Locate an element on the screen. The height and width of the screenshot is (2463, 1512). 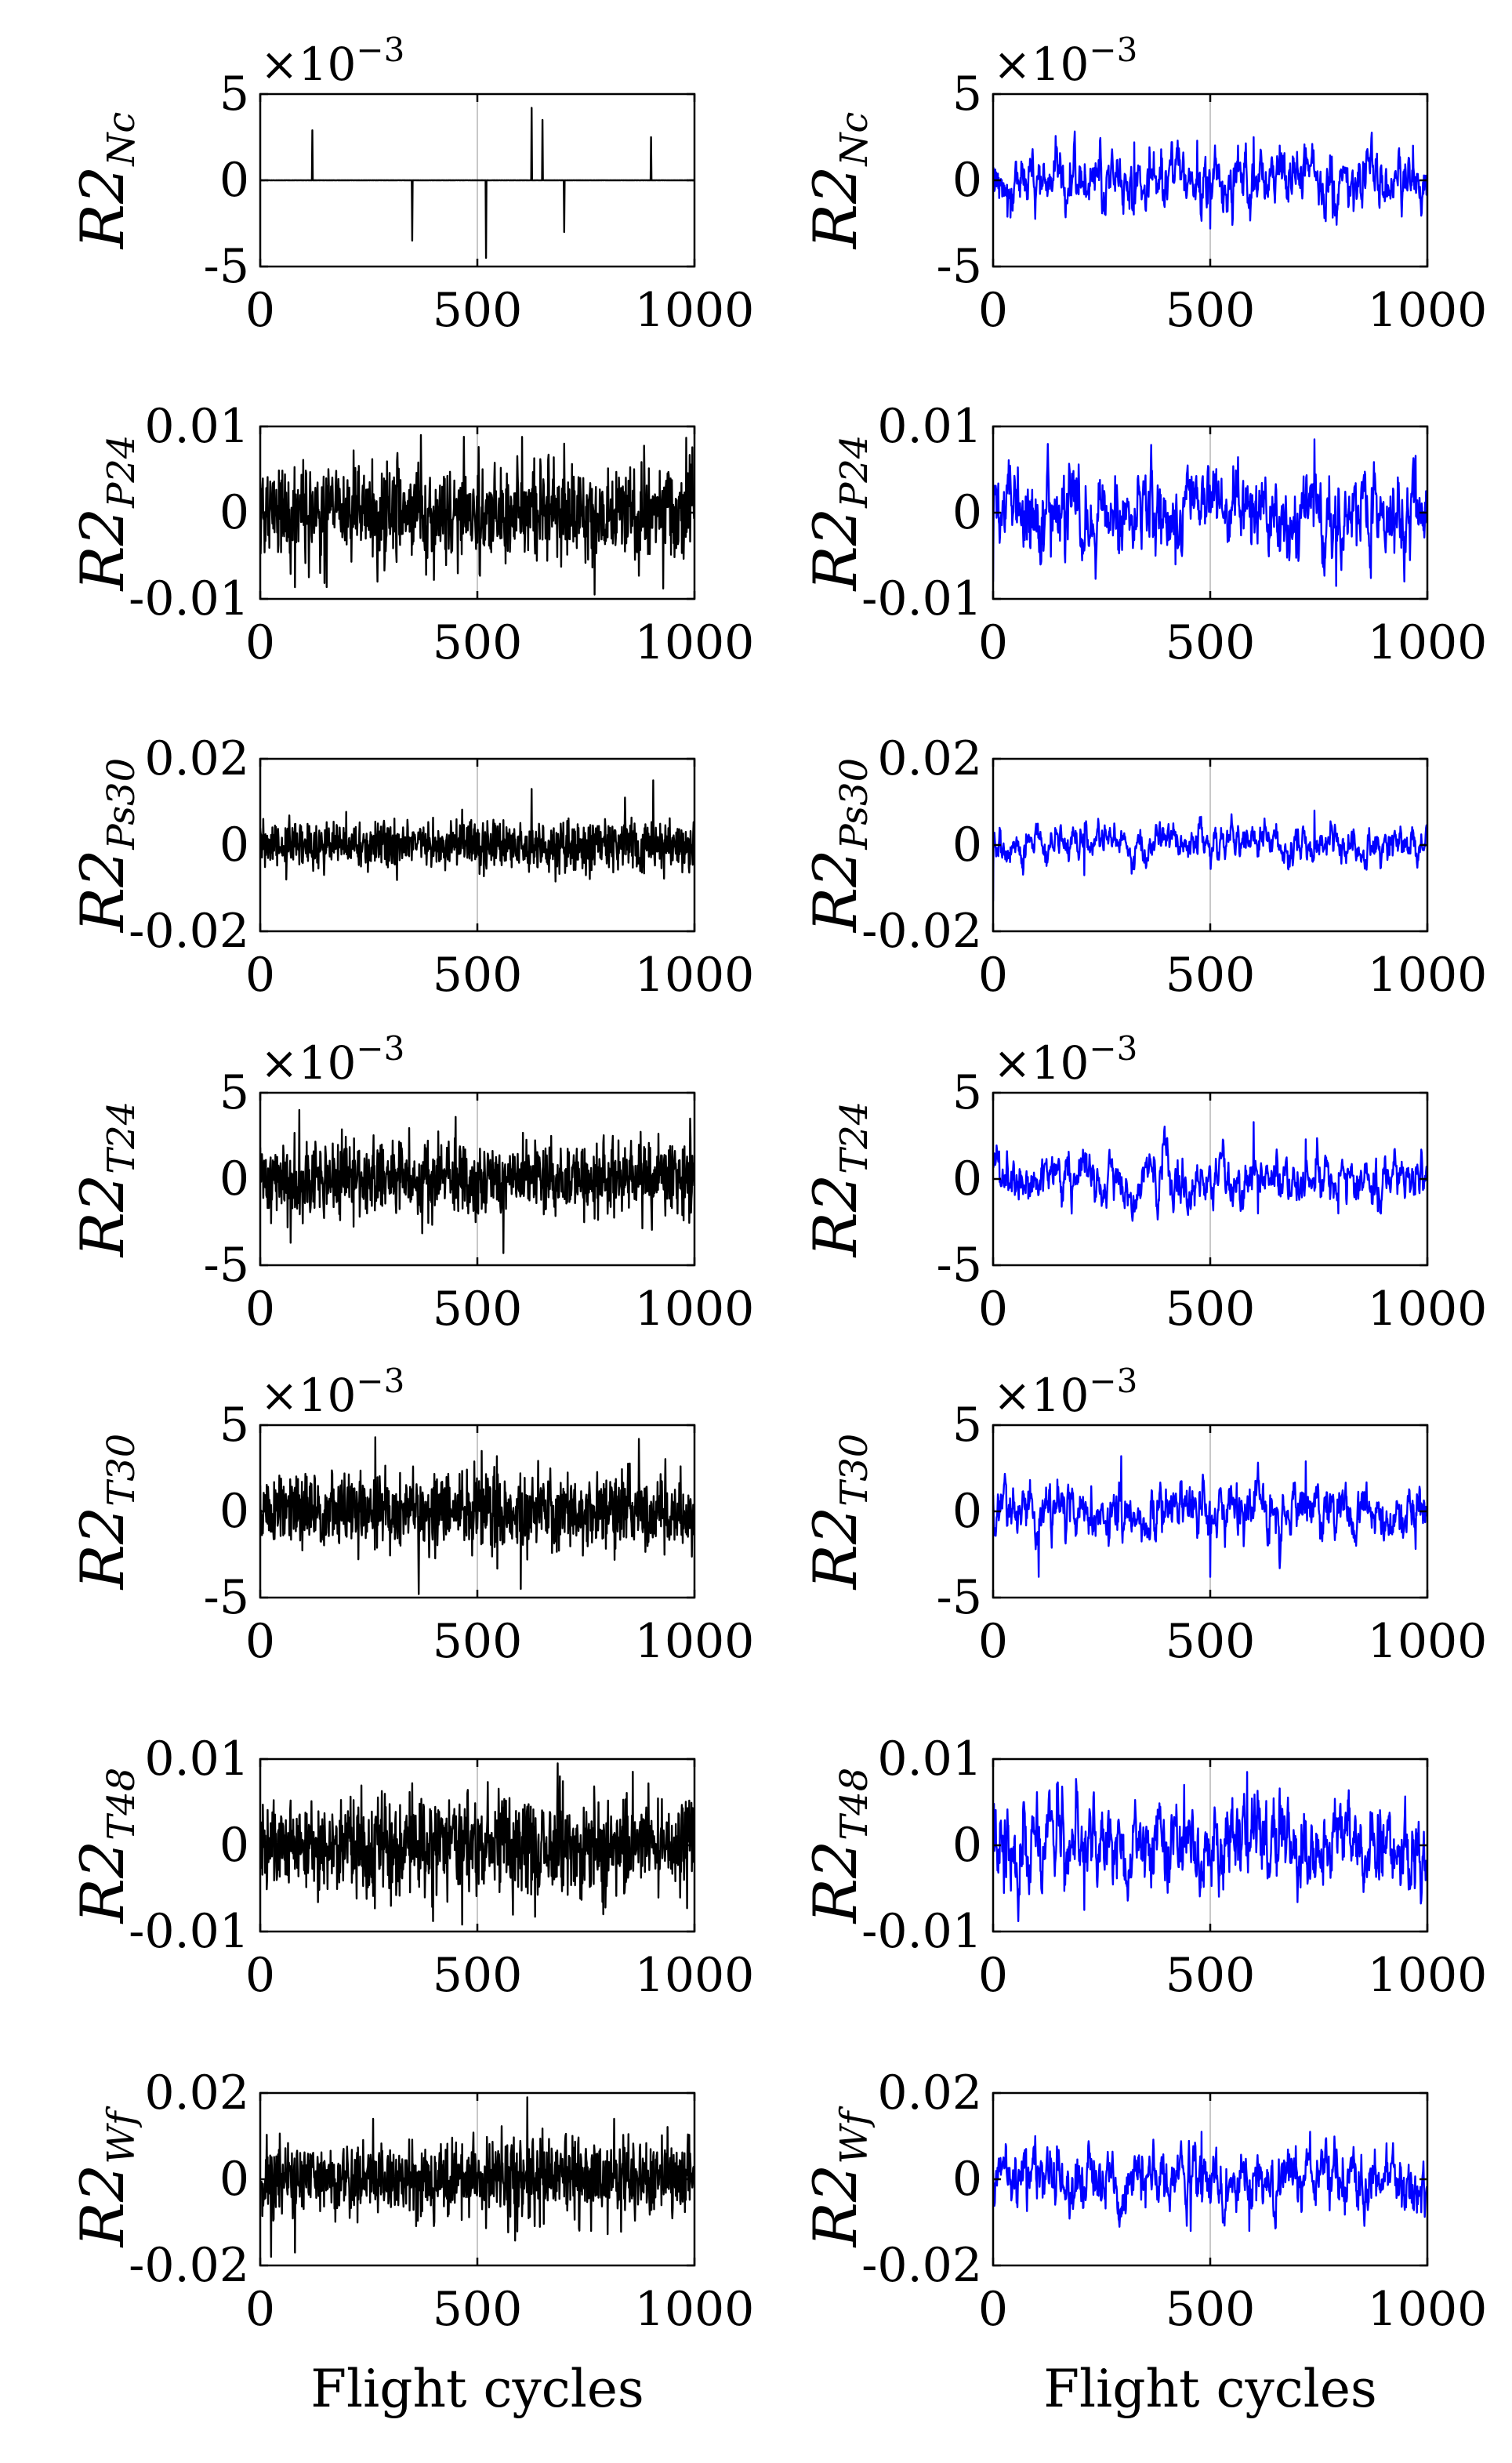
y-axis-label: R2T30 is located at coordinates (105, 1512).